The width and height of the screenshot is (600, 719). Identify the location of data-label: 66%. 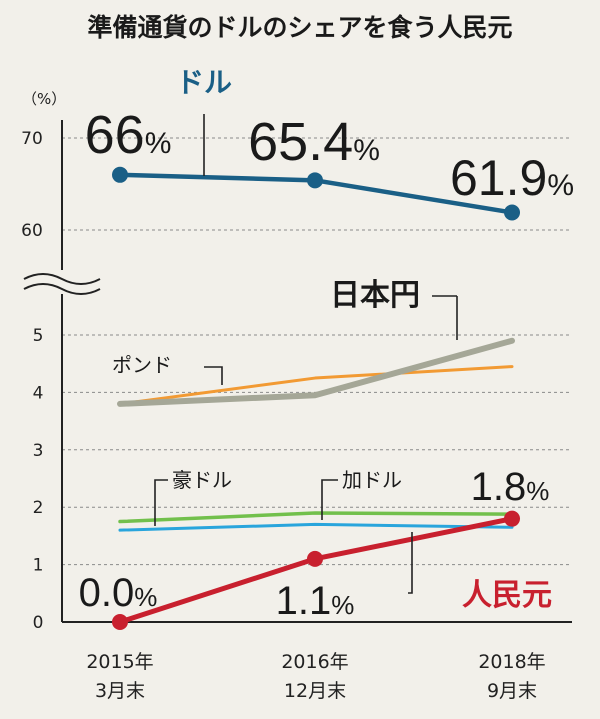
(128, 135).